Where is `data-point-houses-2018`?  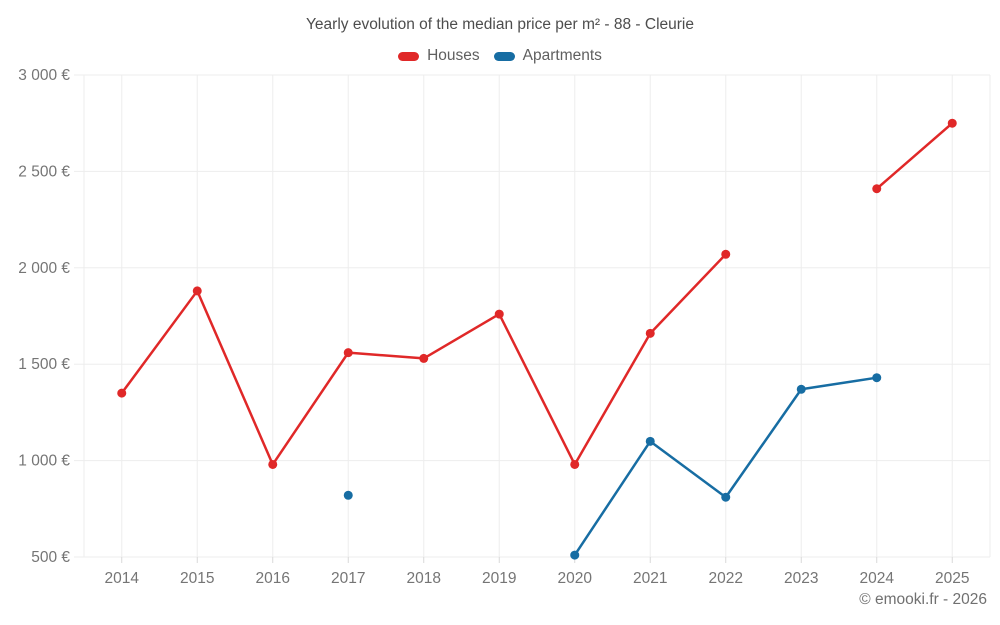
data-point-houses-2018 is located at coordinates (424, 358).